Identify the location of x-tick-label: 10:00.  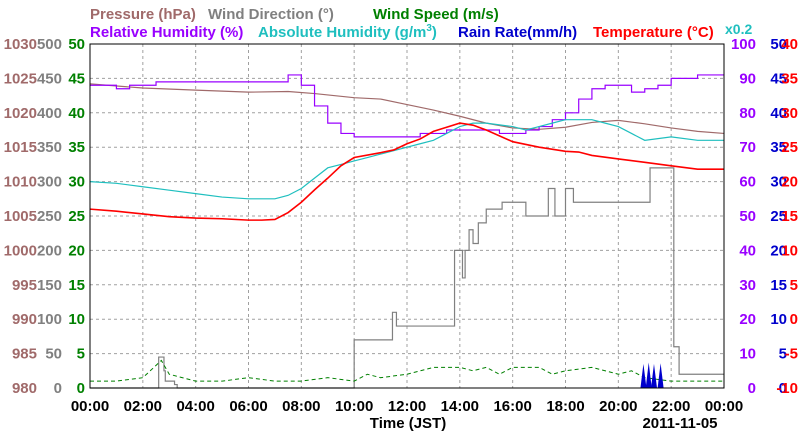
(354, 406).